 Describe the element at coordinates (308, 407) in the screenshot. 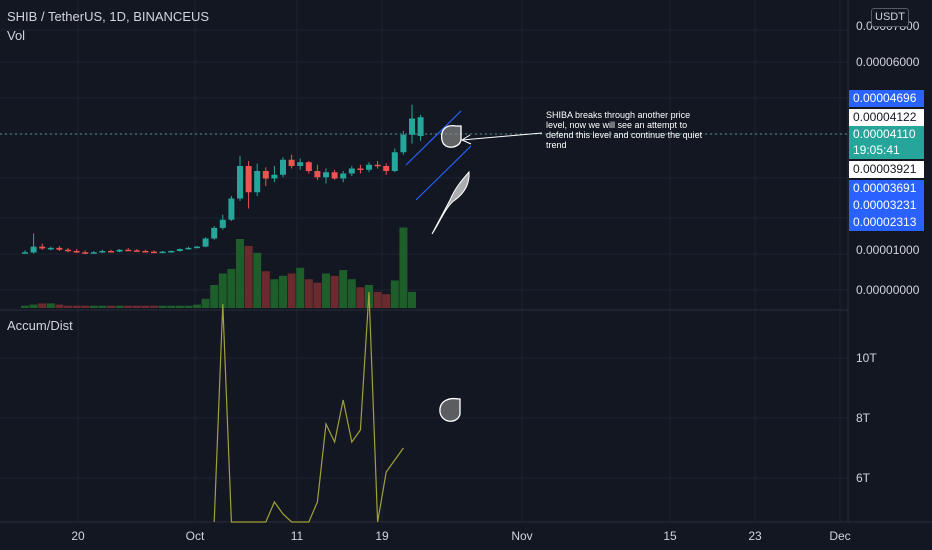

I see `accum-dist-line` at that location.